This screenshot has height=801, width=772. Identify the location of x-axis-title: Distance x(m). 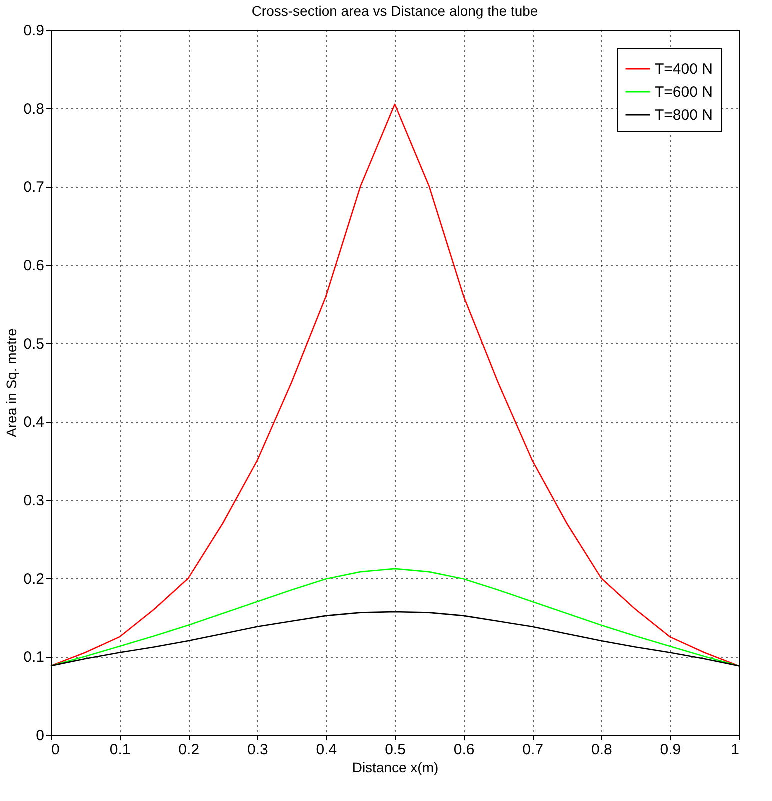
(395, 768).